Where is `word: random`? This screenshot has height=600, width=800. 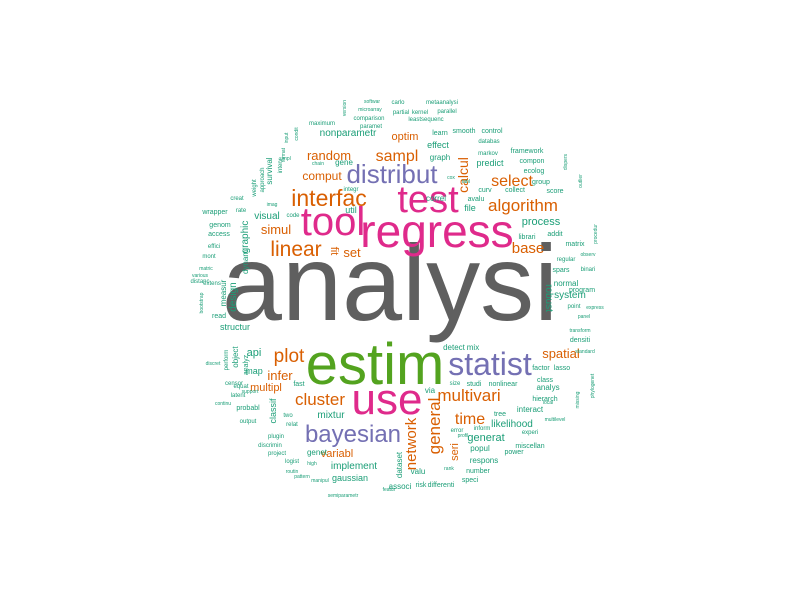 word: random is located at coordinates (329, 155).